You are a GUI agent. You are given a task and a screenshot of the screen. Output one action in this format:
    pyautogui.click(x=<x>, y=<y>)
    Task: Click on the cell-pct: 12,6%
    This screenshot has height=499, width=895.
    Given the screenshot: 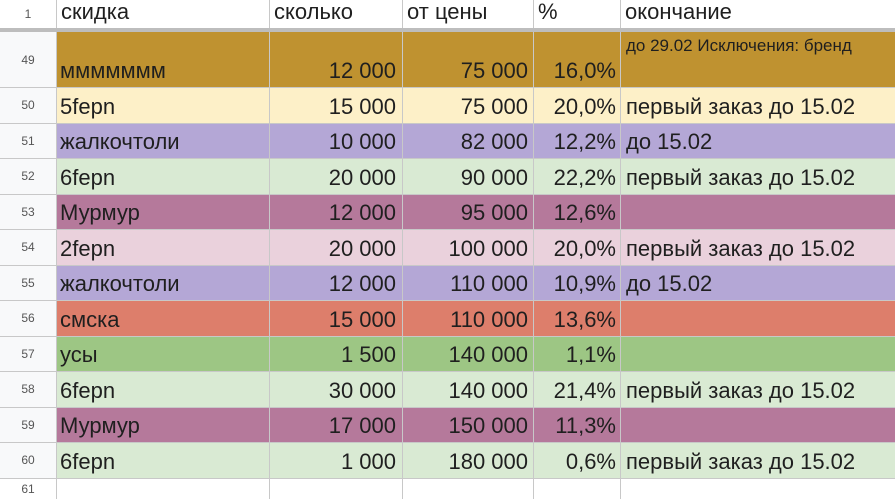 What is the action you would take?
    pyautogui.click(x=577, y=211)
    